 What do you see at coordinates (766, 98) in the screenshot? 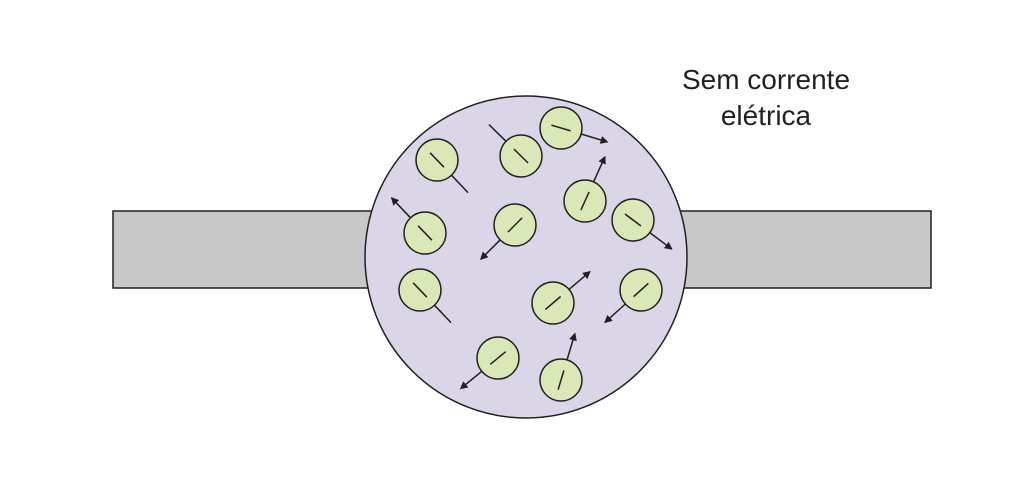
I see `caption-label: Sem corrente elétrica` at bounding box center [766, 98].